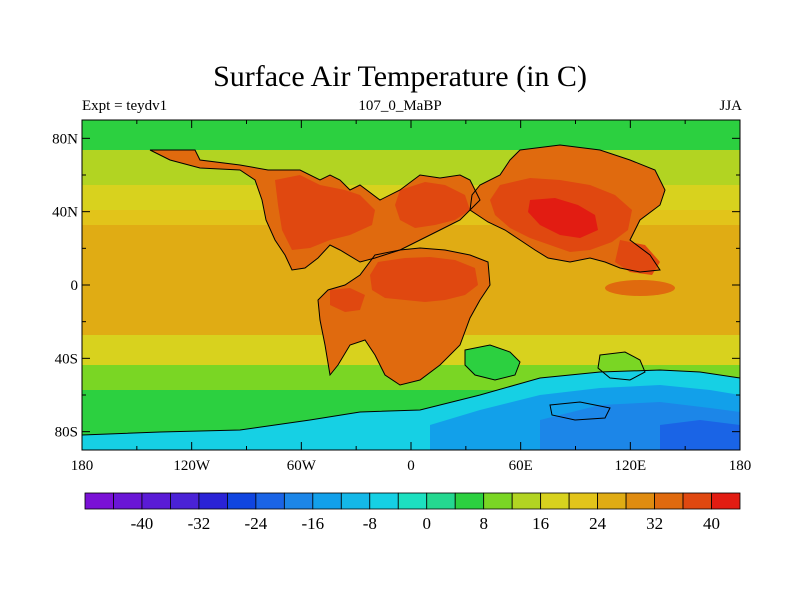 The height and width of the screenshot is (600, 800). I want to click on ocean-warm-anomaly, so click(640, 288).